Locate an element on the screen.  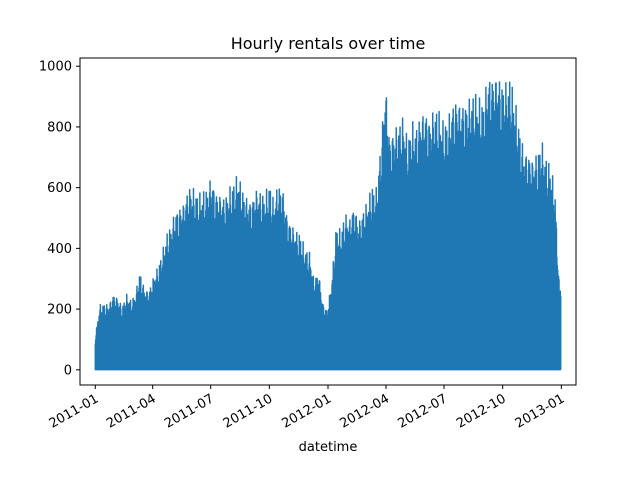
y-tick-label: 600 is located at coordinates (59, 188).